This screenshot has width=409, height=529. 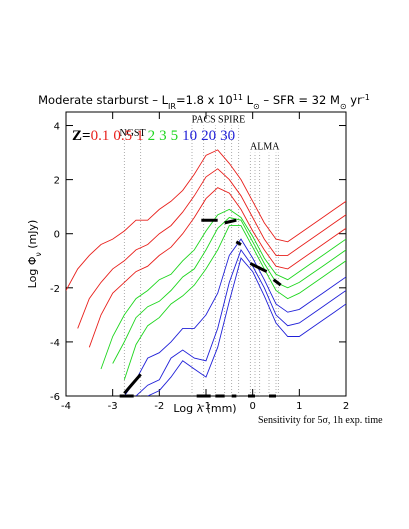 I want to click on instrument-label: NGST, so click(x=132, y=133).